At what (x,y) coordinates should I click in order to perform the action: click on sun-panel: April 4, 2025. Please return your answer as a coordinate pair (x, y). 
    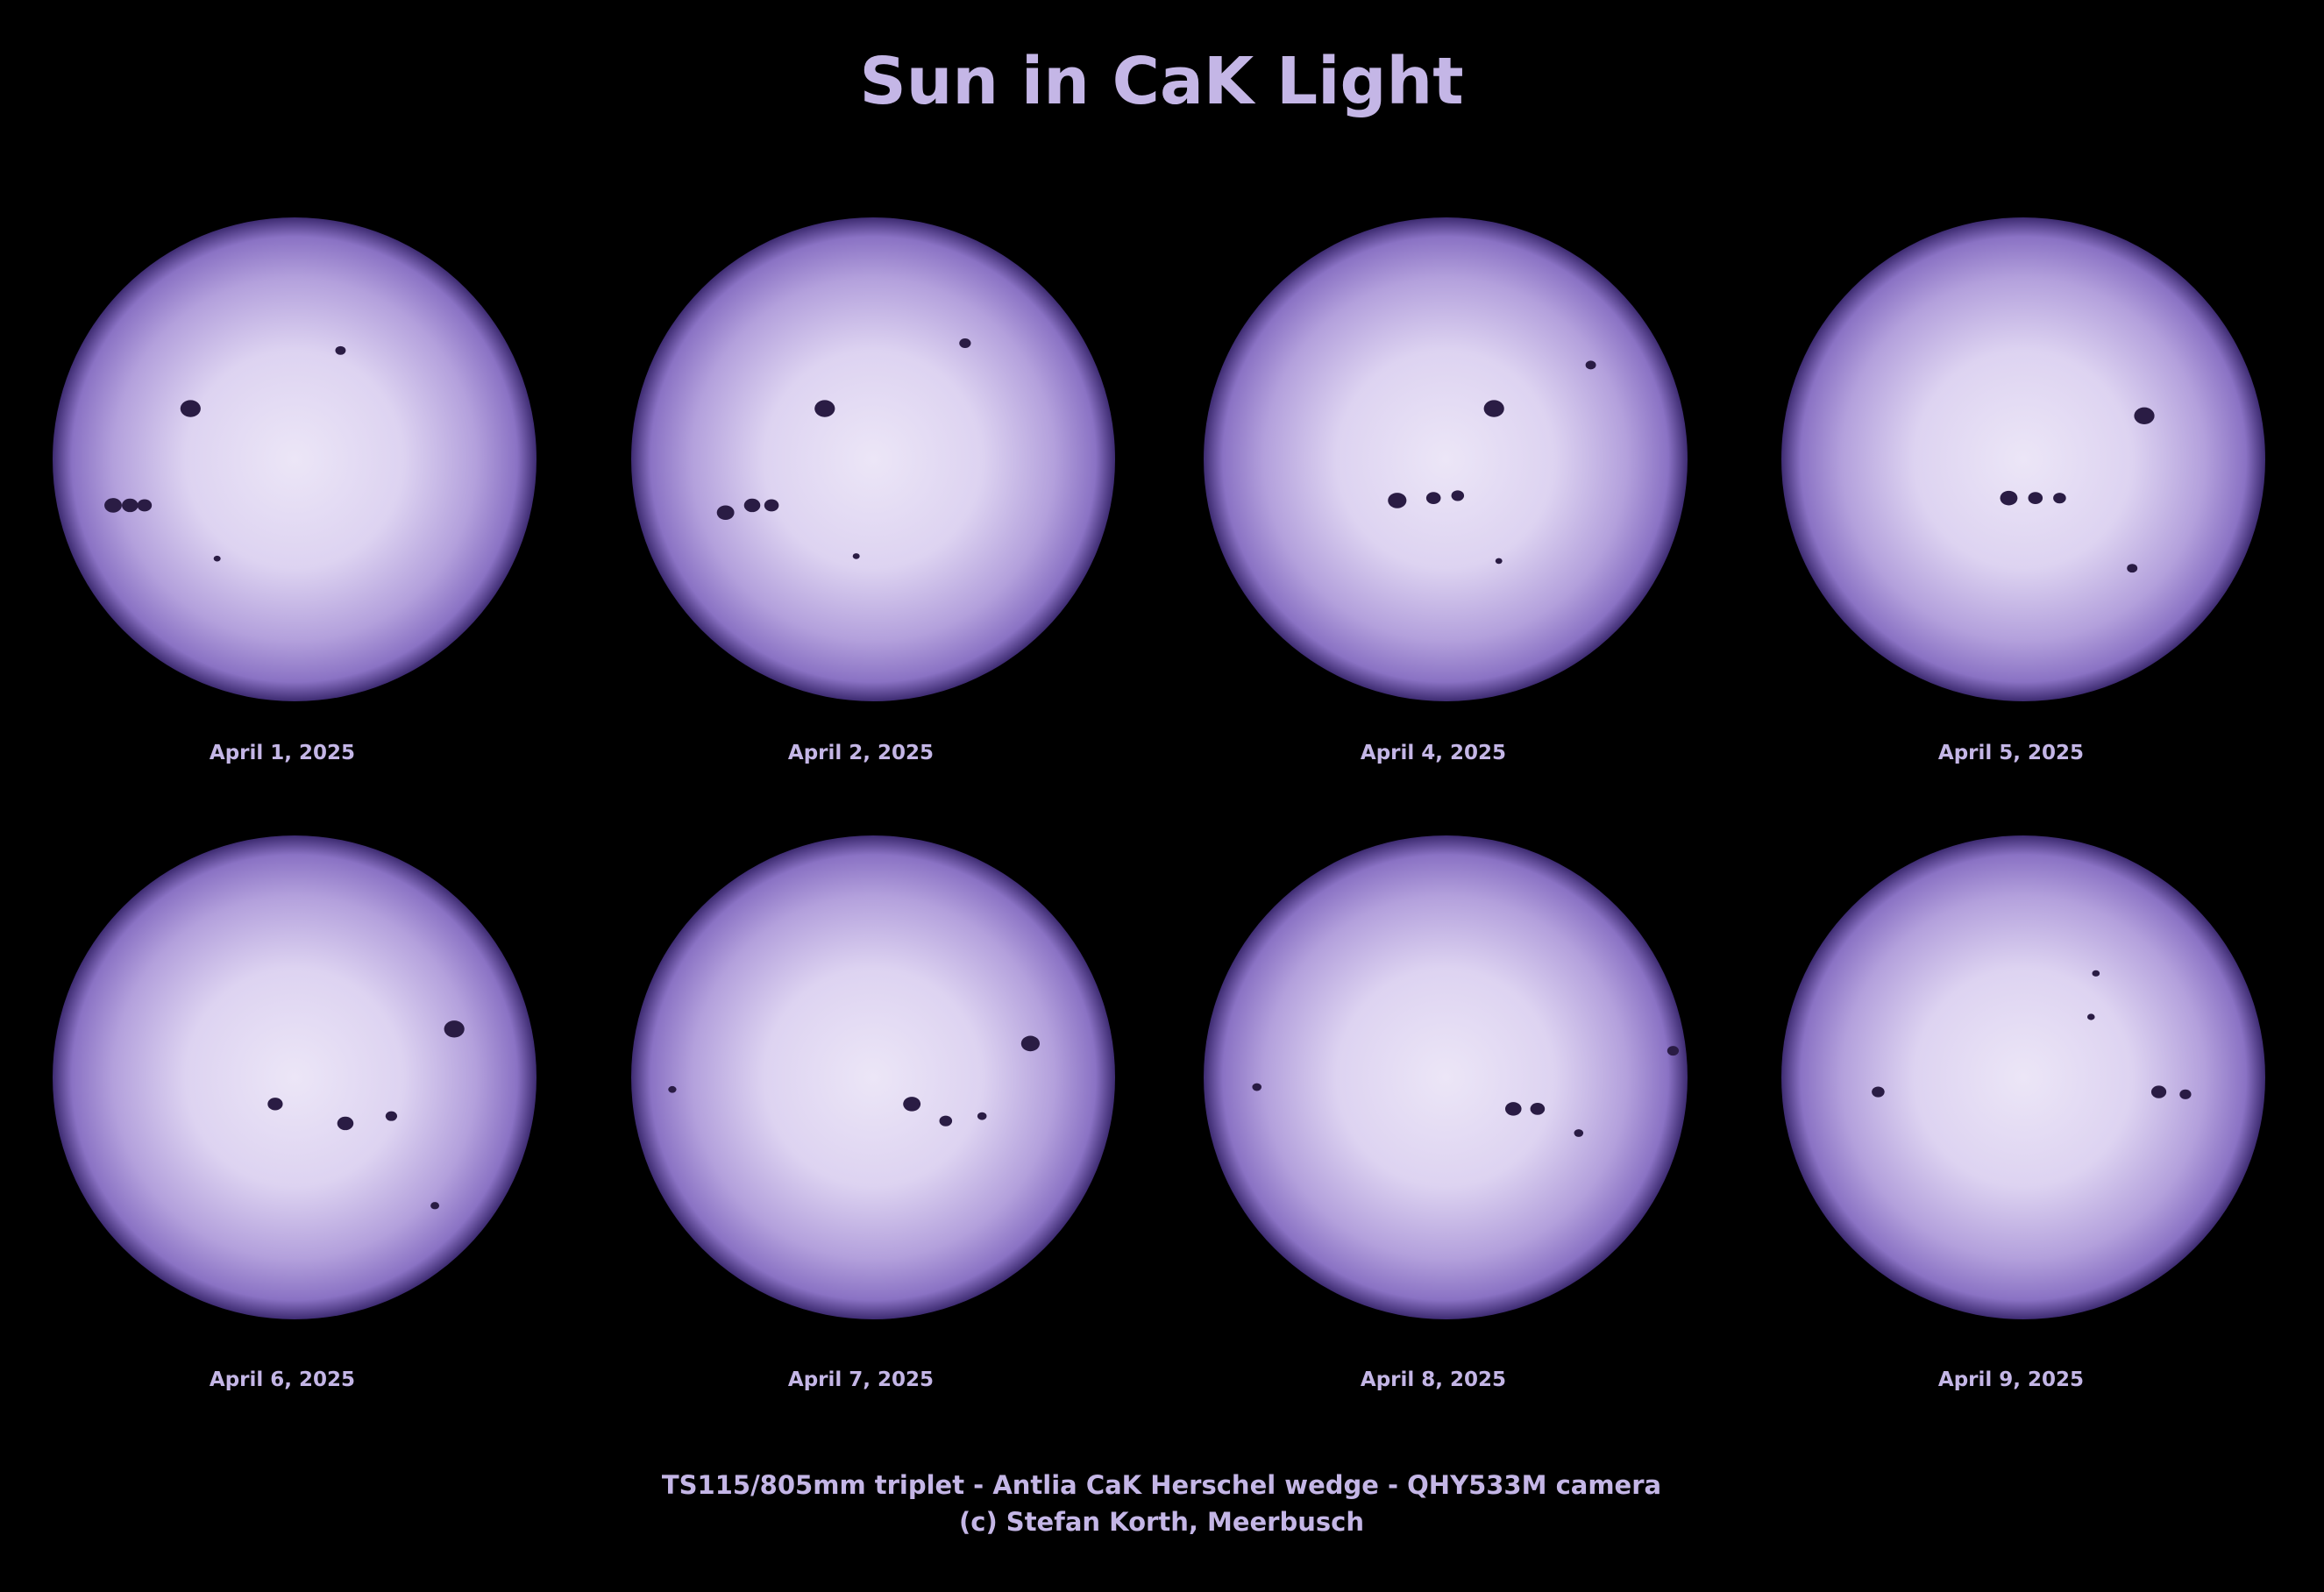
    Looking at the image, I should click on (1446, 490).